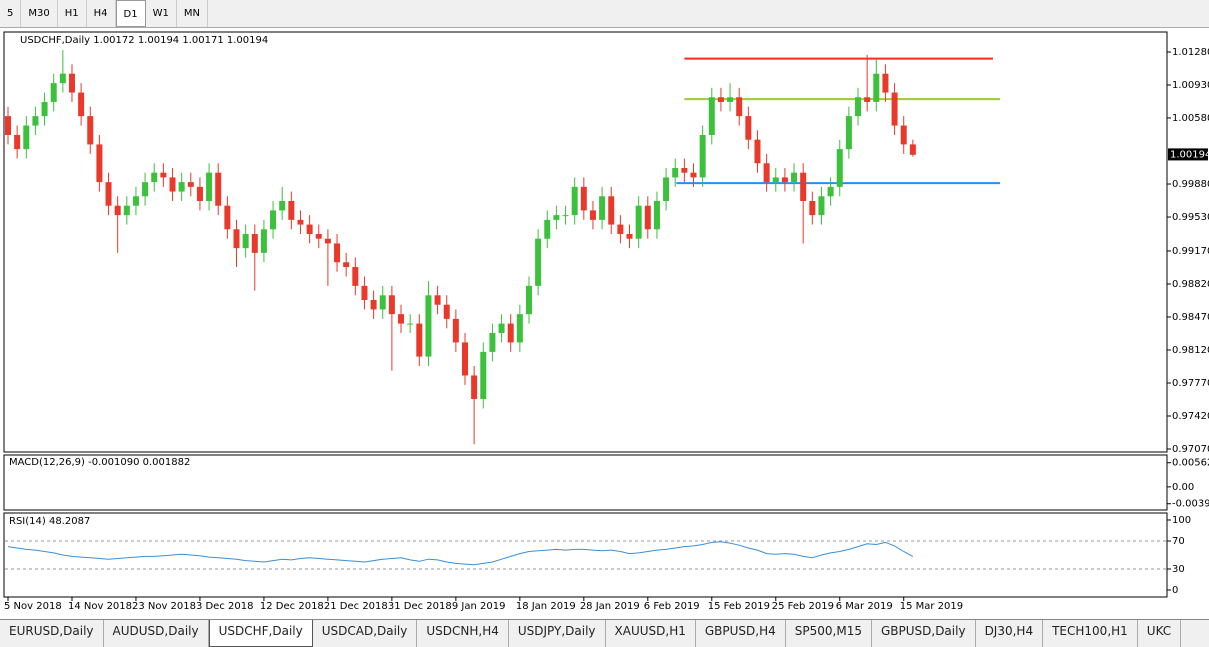 This screenshot has width=1209, height=647. What do you see at coordinates (156, 633) in the screenshot?
I see `symbol-tab: AUDUSD,Daily` at bounding box center [156, 633].